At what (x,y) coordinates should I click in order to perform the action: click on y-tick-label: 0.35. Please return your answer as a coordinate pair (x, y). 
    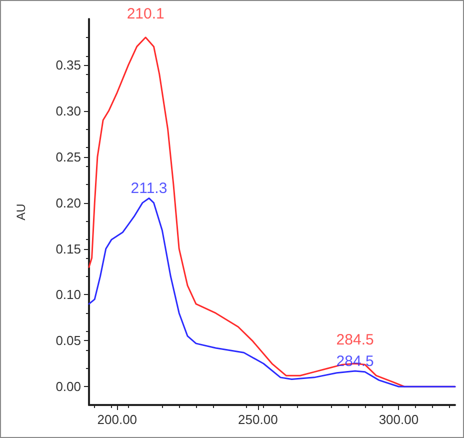
    Looking at the image, I should click on (68, 64).